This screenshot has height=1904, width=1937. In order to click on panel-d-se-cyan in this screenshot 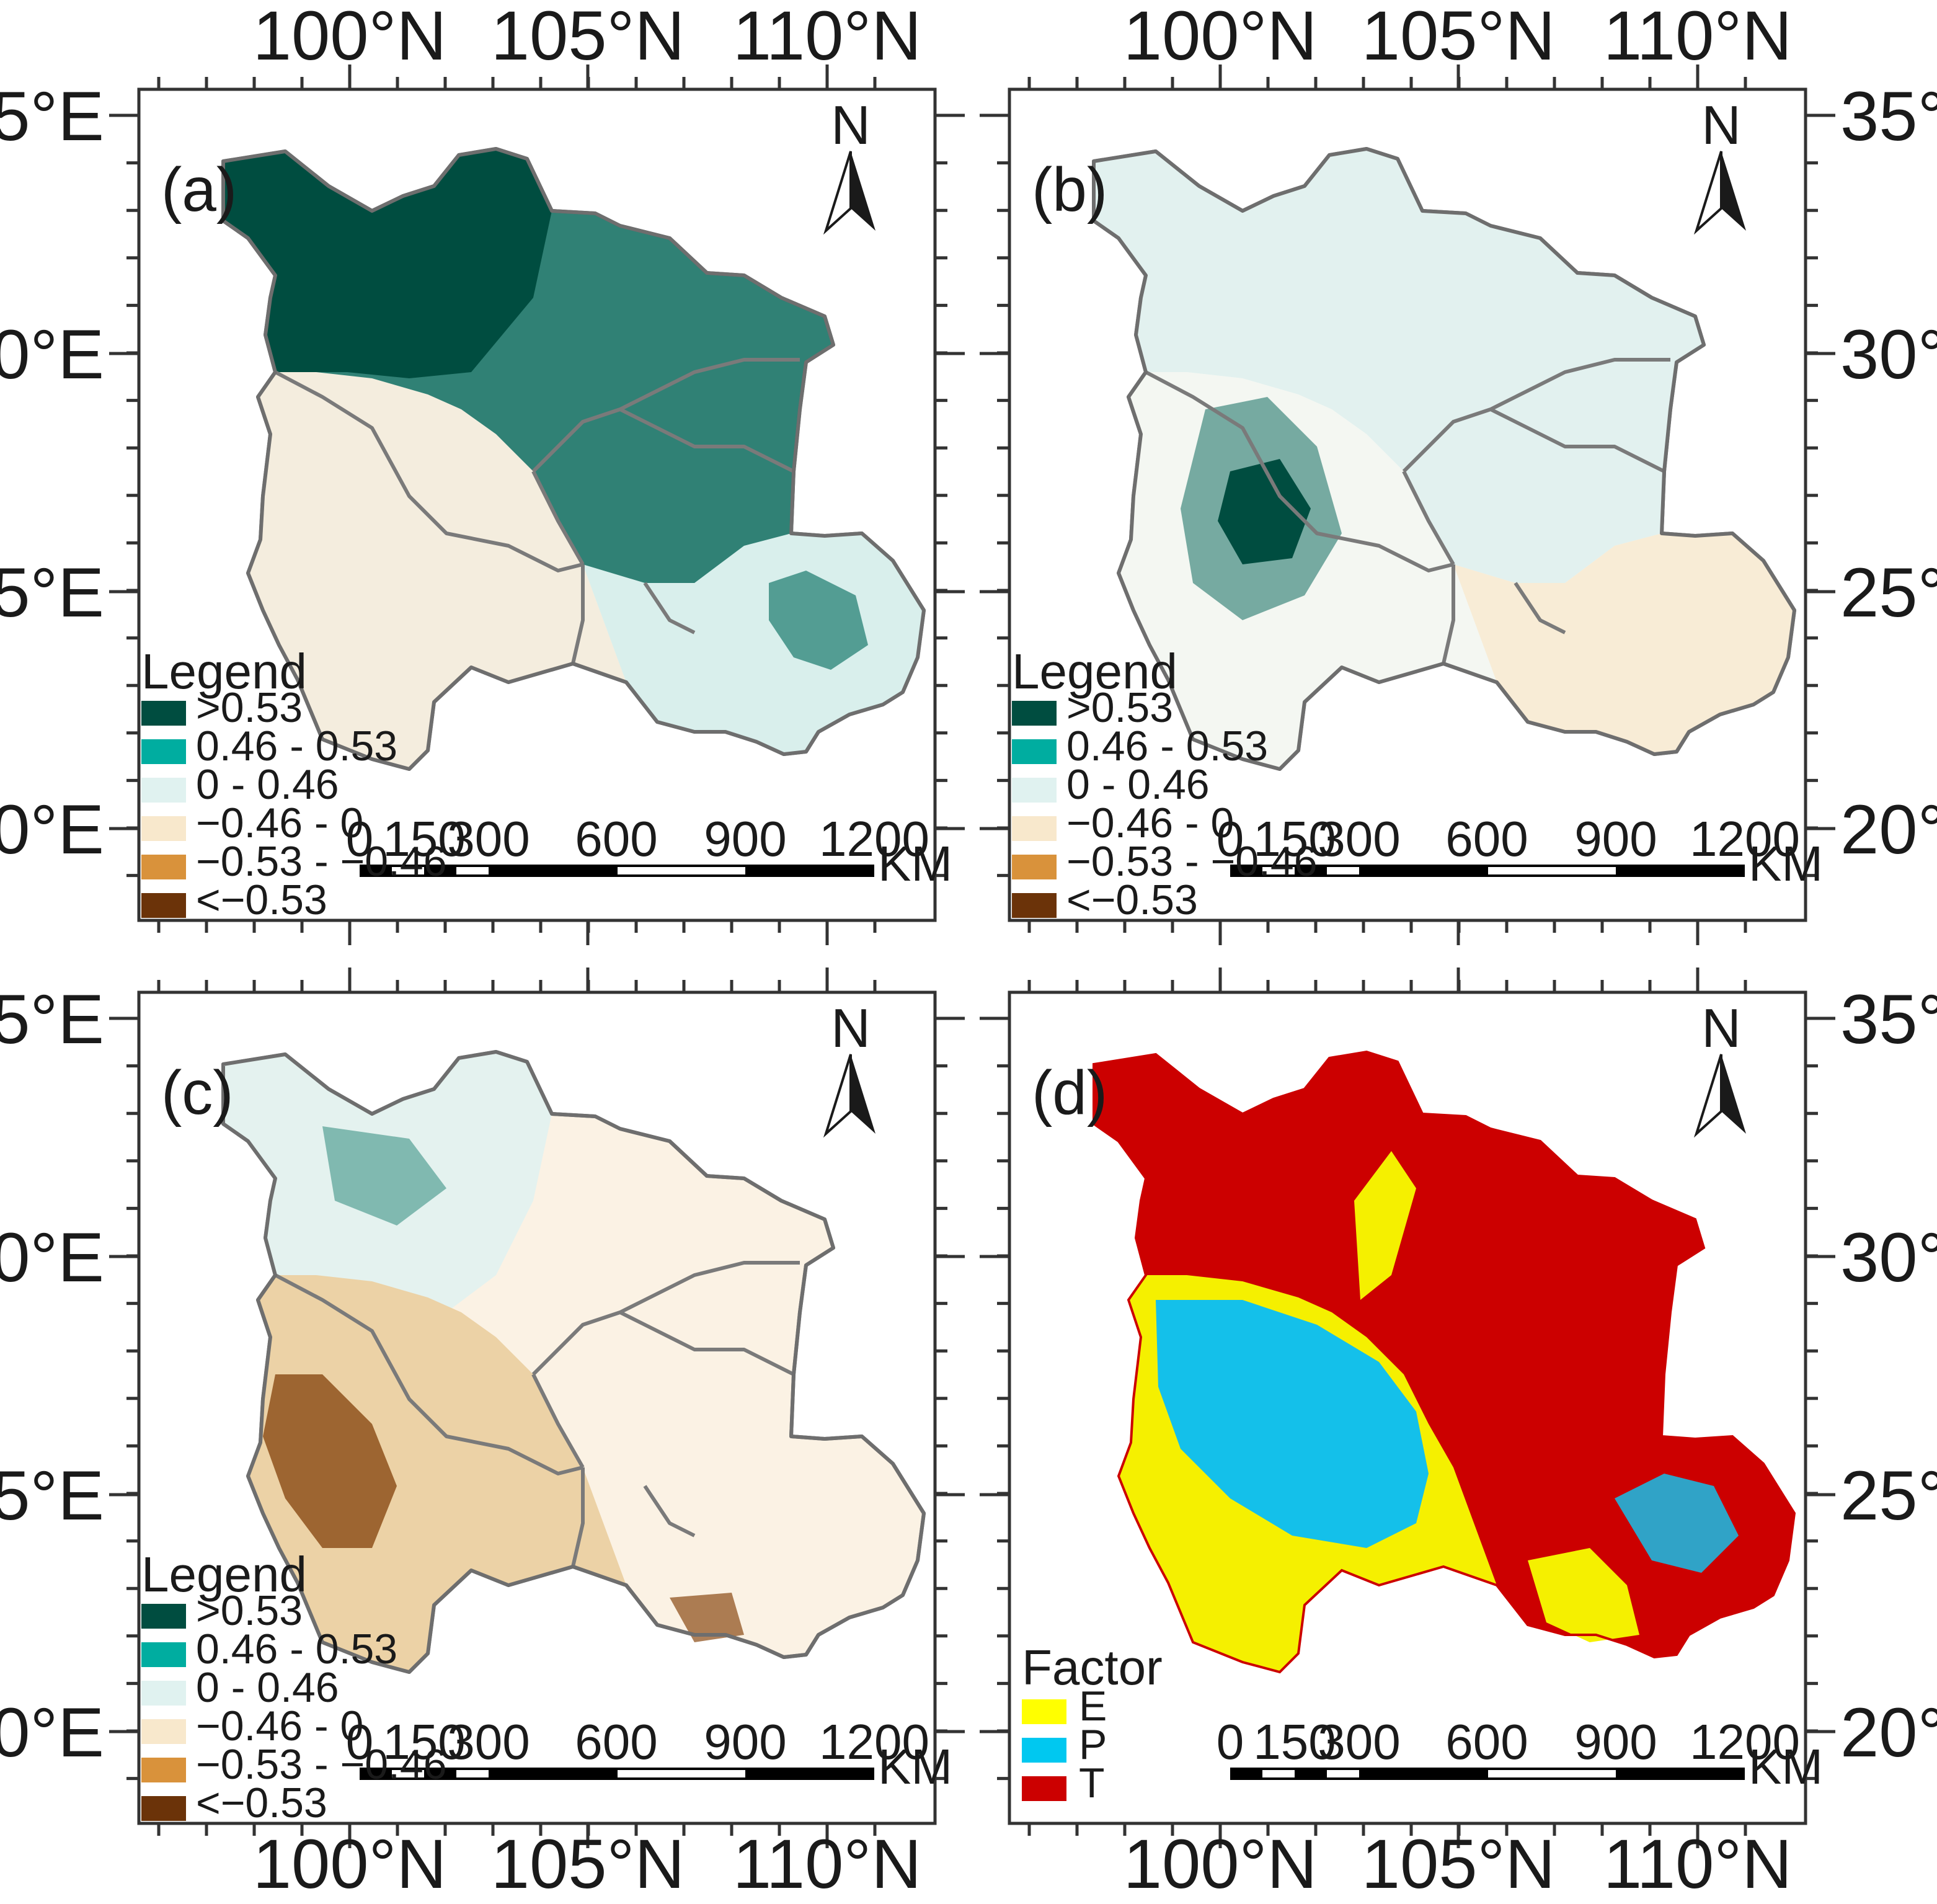, I will do `click(1677, 1523)`.